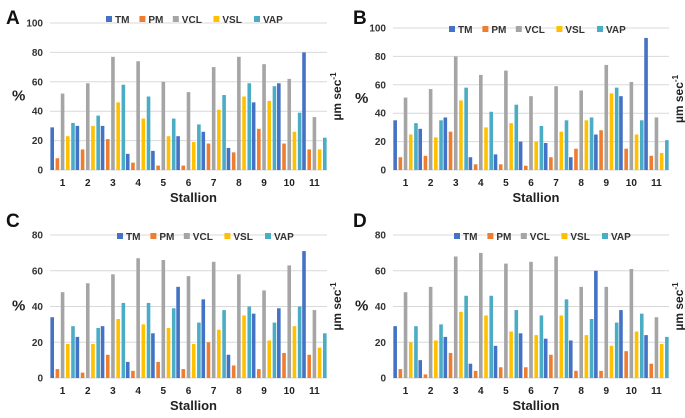 The height and width of the screenshot is (418, 685). I want to click on y-tick-label: 100, so click(377, 29).